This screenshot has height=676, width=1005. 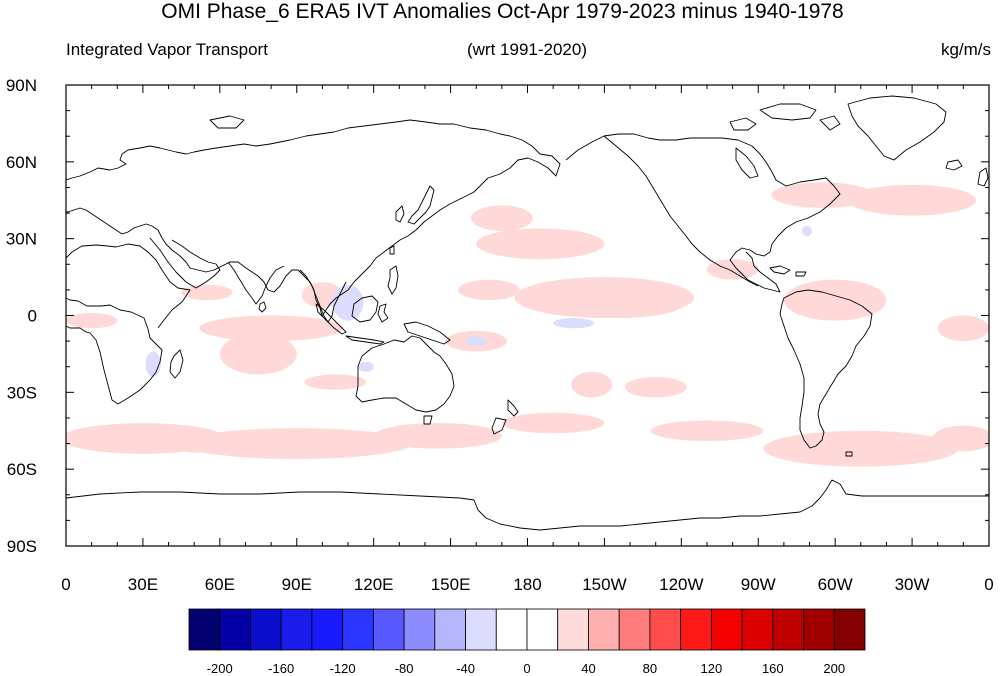 I want to click on lat-tick-label: 60S, so click(x=22, y=469).